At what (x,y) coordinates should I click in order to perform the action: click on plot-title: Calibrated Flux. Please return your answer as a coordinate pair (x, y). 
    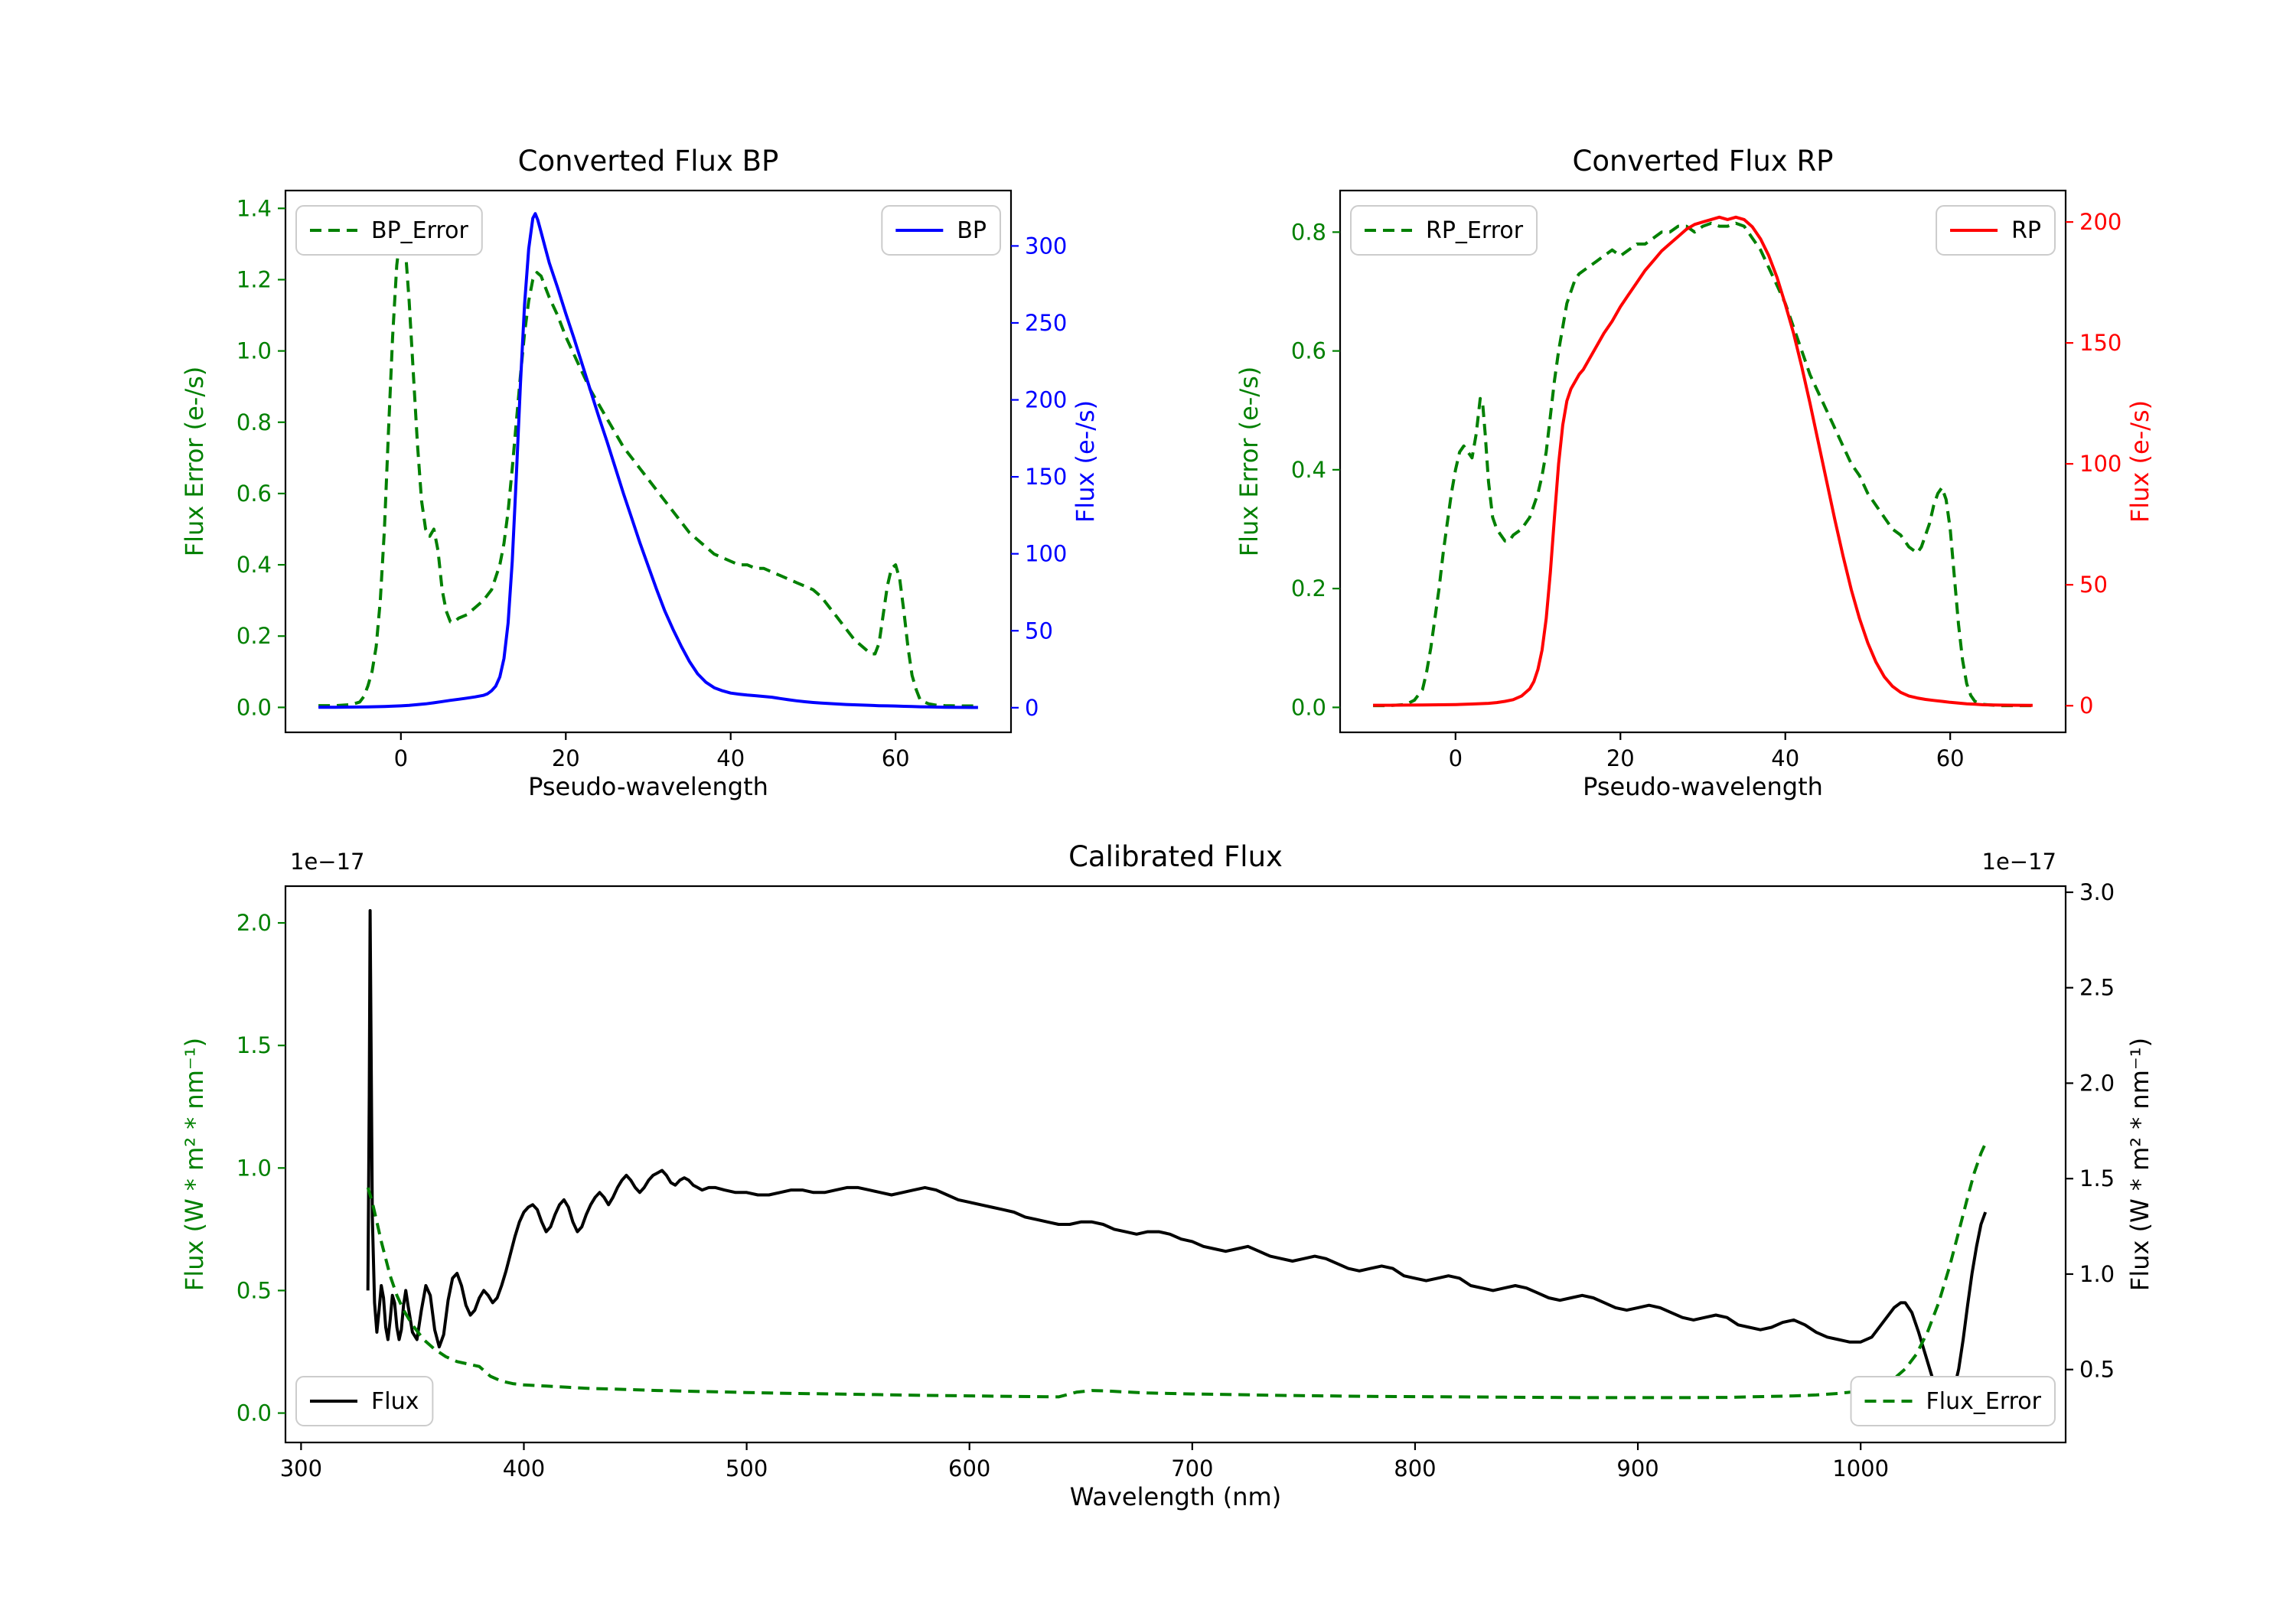
    Looking at the image, I should click on (1175, 856).